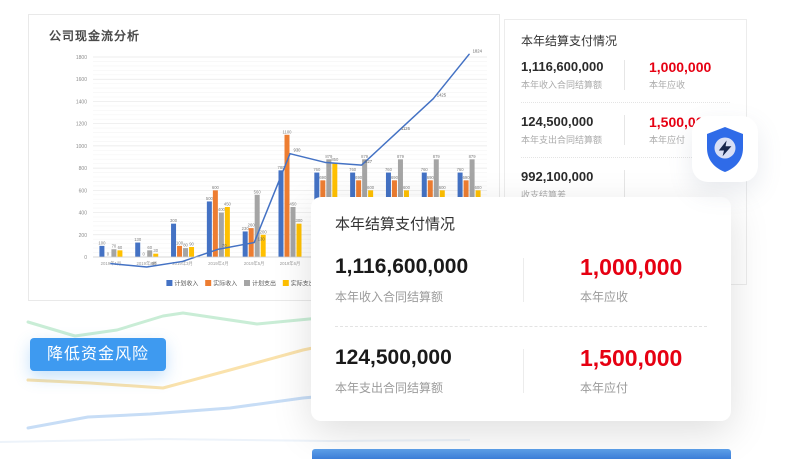 The image size is (792, 459). What do you see at coordinates (182, 263) in the screenshot?
I see `svg-text: 2019年3月` at bounding box center [182, 263].